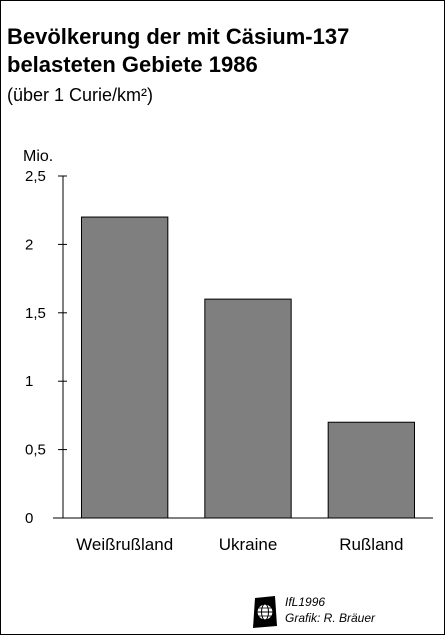  Describe the element at coordinates (80, 95) in the screenshot. I see `chart-subtitle: (über 1 Curie/km²)` at that location.